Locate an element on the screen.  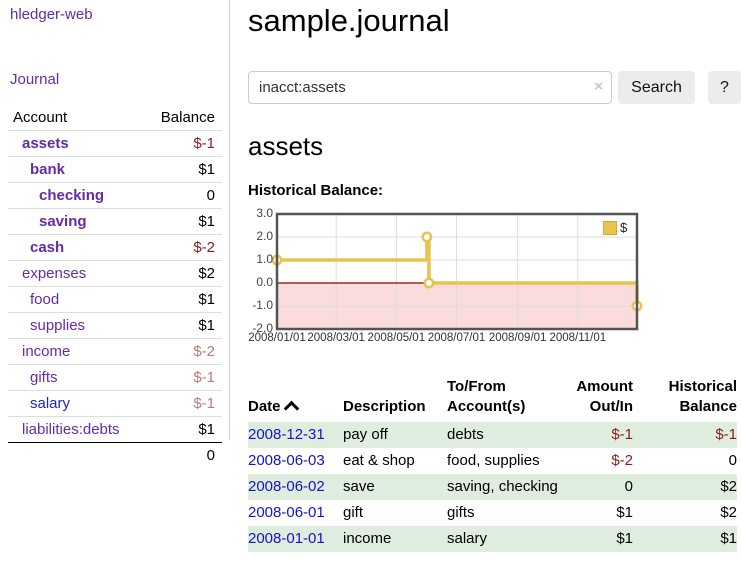
y-axis-tick-label: 0.0 is located at coordinates (264, 282).